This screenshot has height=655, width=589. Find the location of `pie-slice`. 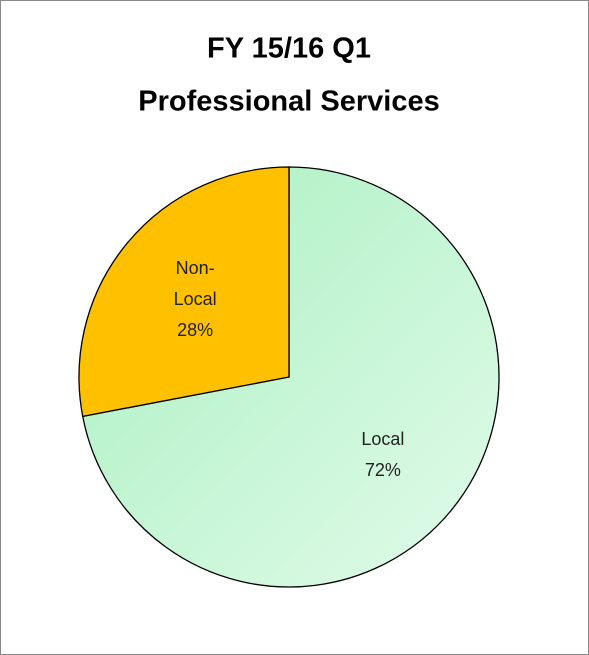

pie-slice is located at coordinates (184, 292).